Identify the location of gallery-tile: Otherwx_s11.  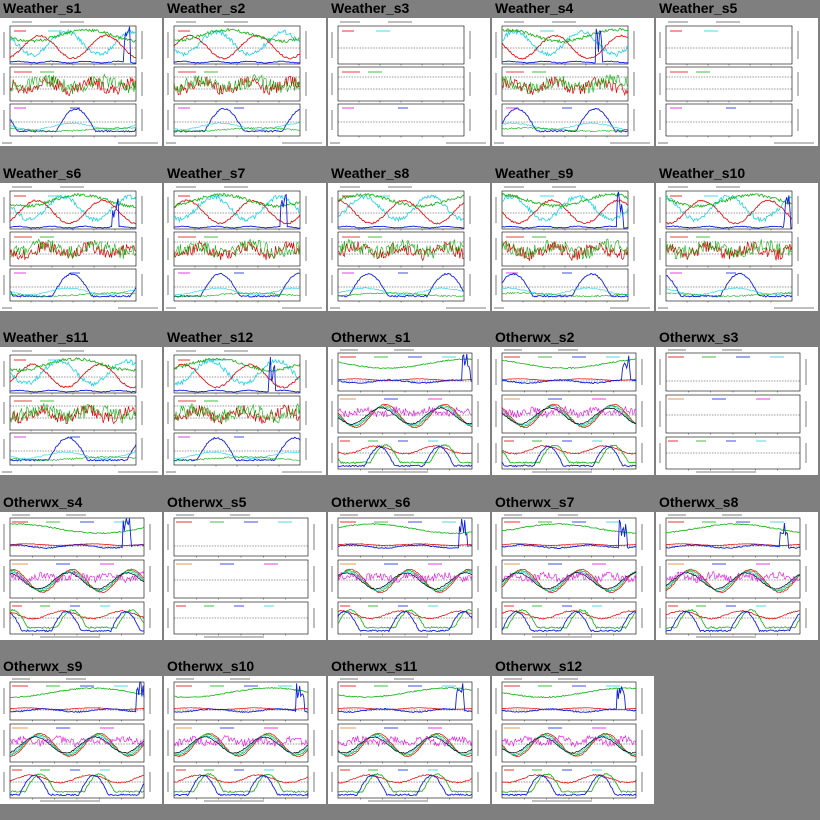
(409, 739).